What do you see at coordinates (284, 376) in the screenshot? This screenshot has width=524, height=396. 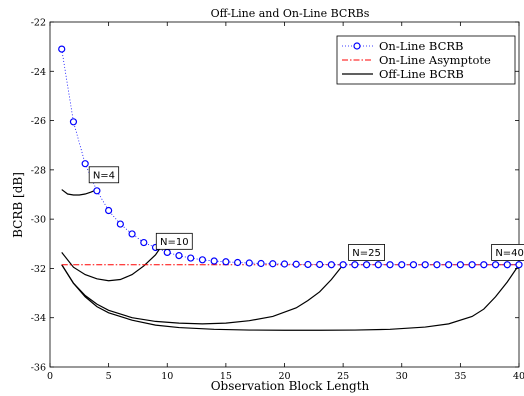 I see `x-tick-label: 20` at bounding box center [284, 376].